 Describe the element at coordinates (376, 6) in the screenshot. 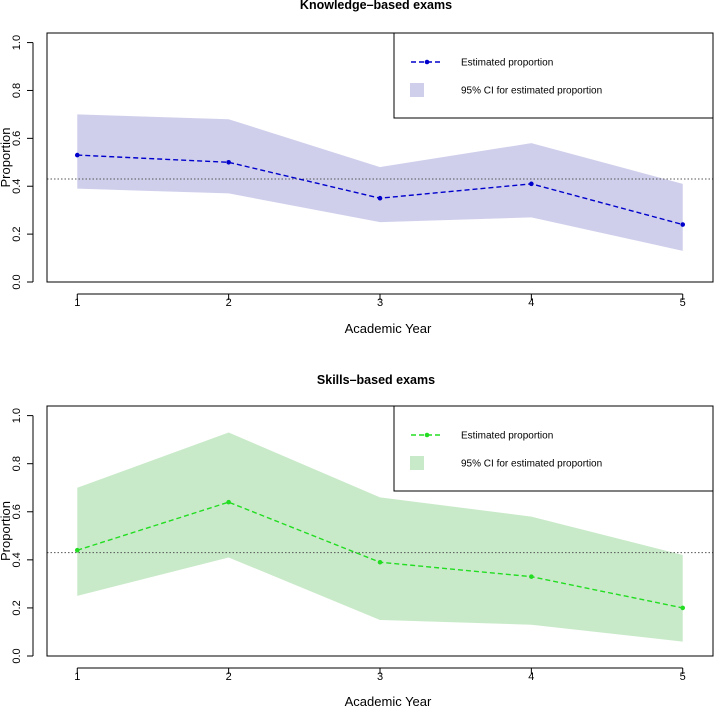

I see `chart-title: Knowledge–based exams` at that location.